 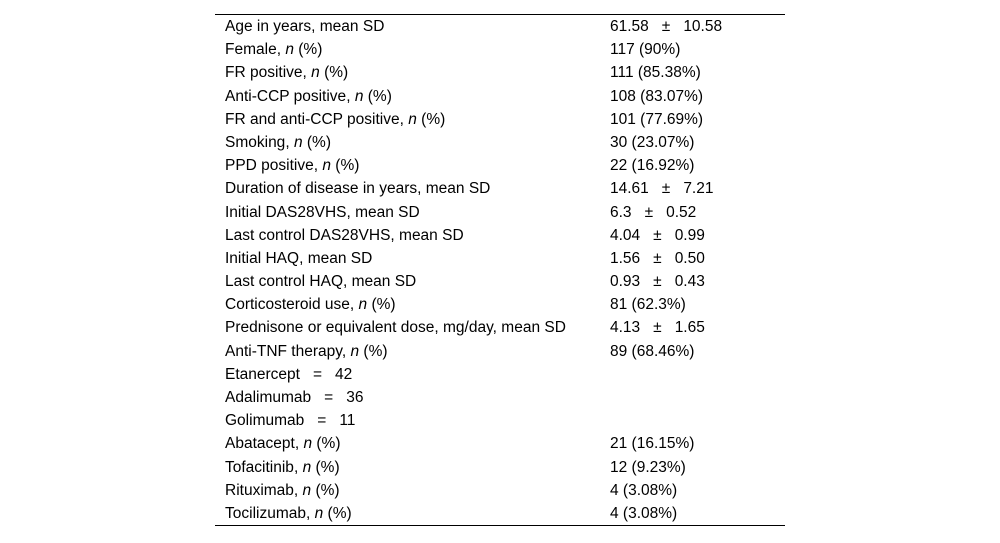 I want to click on mean-value: 0.93, so click(x=625, y=282).